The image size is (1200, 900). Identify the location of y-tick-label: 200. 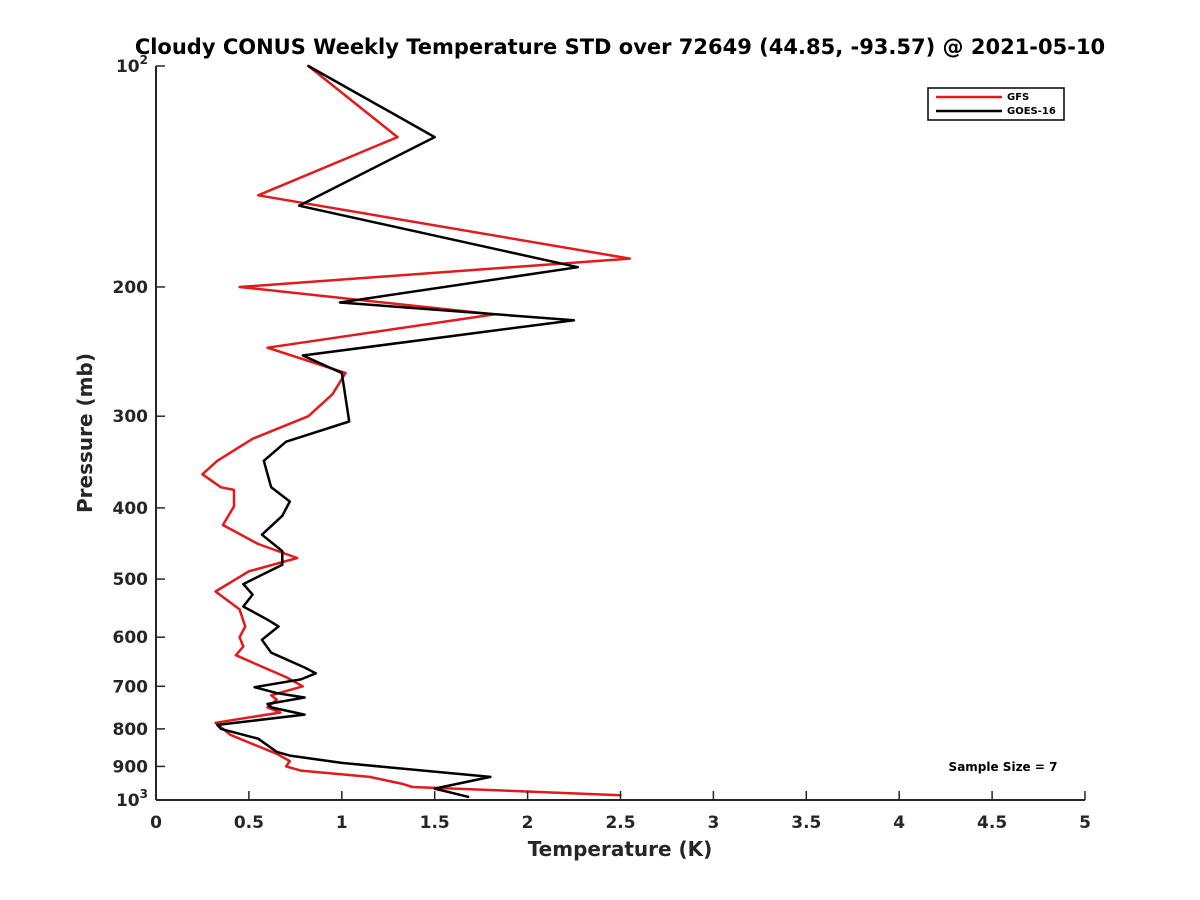
(131, 288).